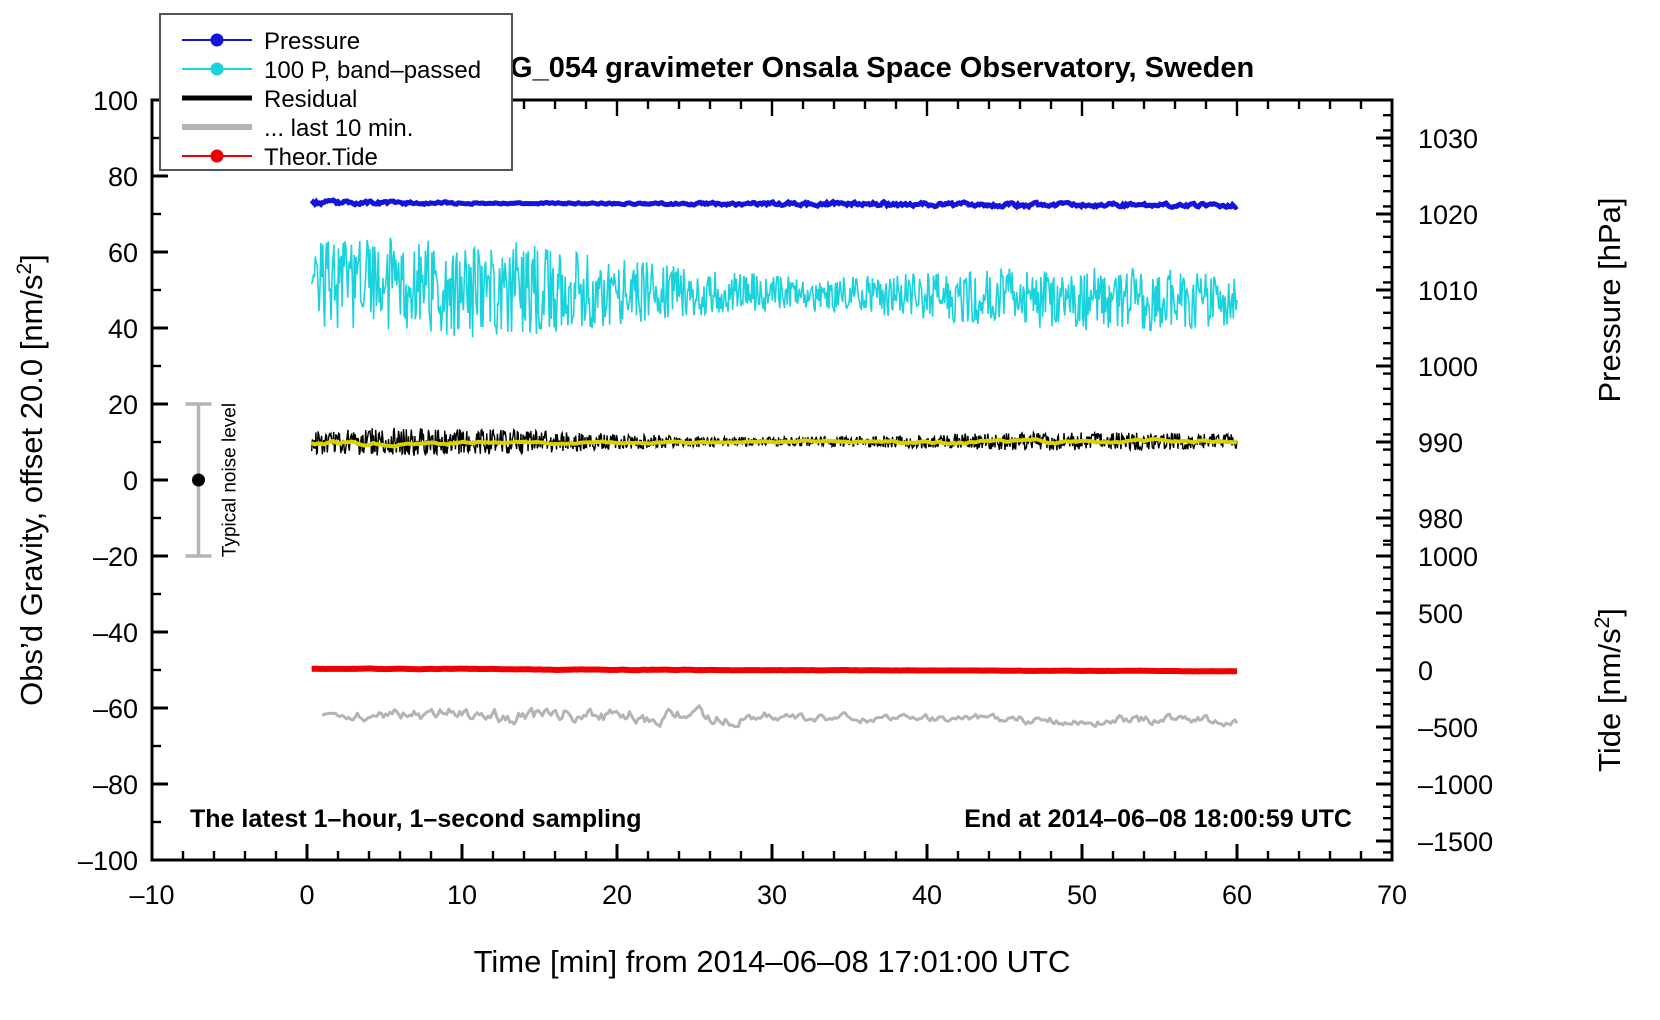 The width and height of the screenshot is (1660, 1020). What do you see at coordinates (372, 70) in the screenshot?
I see `legend-label: 100 P, band–passed` at bounding box center [372, 70].